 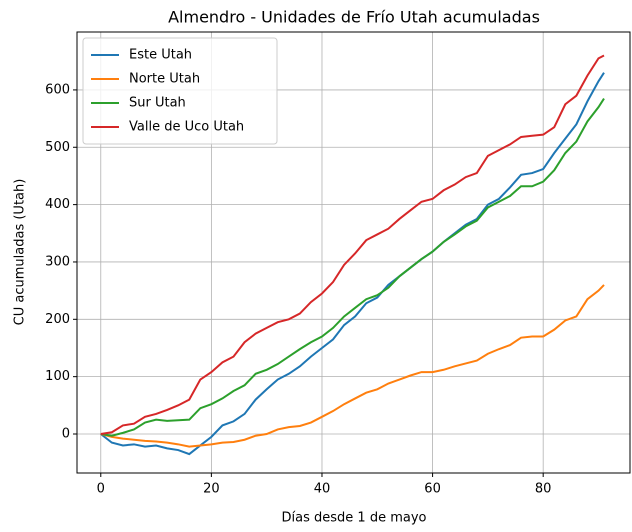 What do you see at coordinates (57, 261) in the screenshot?
I see `y-tick-label: 300` at bounding box center [57, 261].